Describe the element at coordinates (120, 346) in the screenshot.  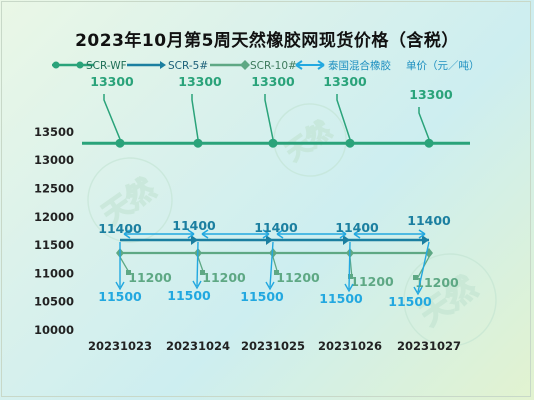
I see `x-tick-label: 20231023` at that location.